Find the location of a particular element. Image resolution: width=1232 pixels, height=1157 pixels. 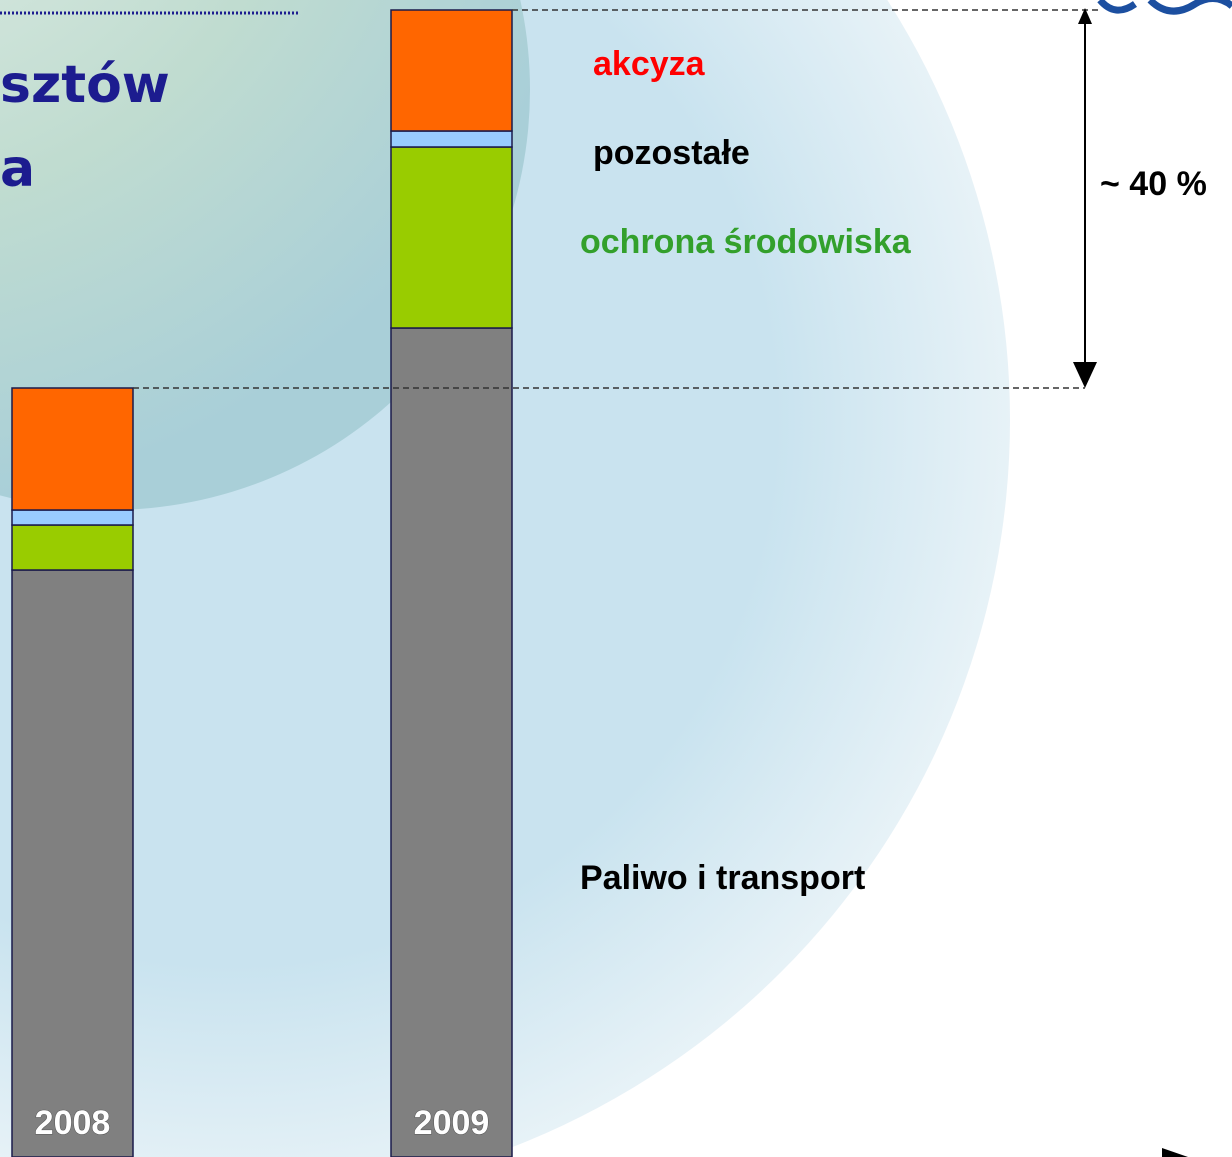

title: sztów is located at coordinates (85, 85).